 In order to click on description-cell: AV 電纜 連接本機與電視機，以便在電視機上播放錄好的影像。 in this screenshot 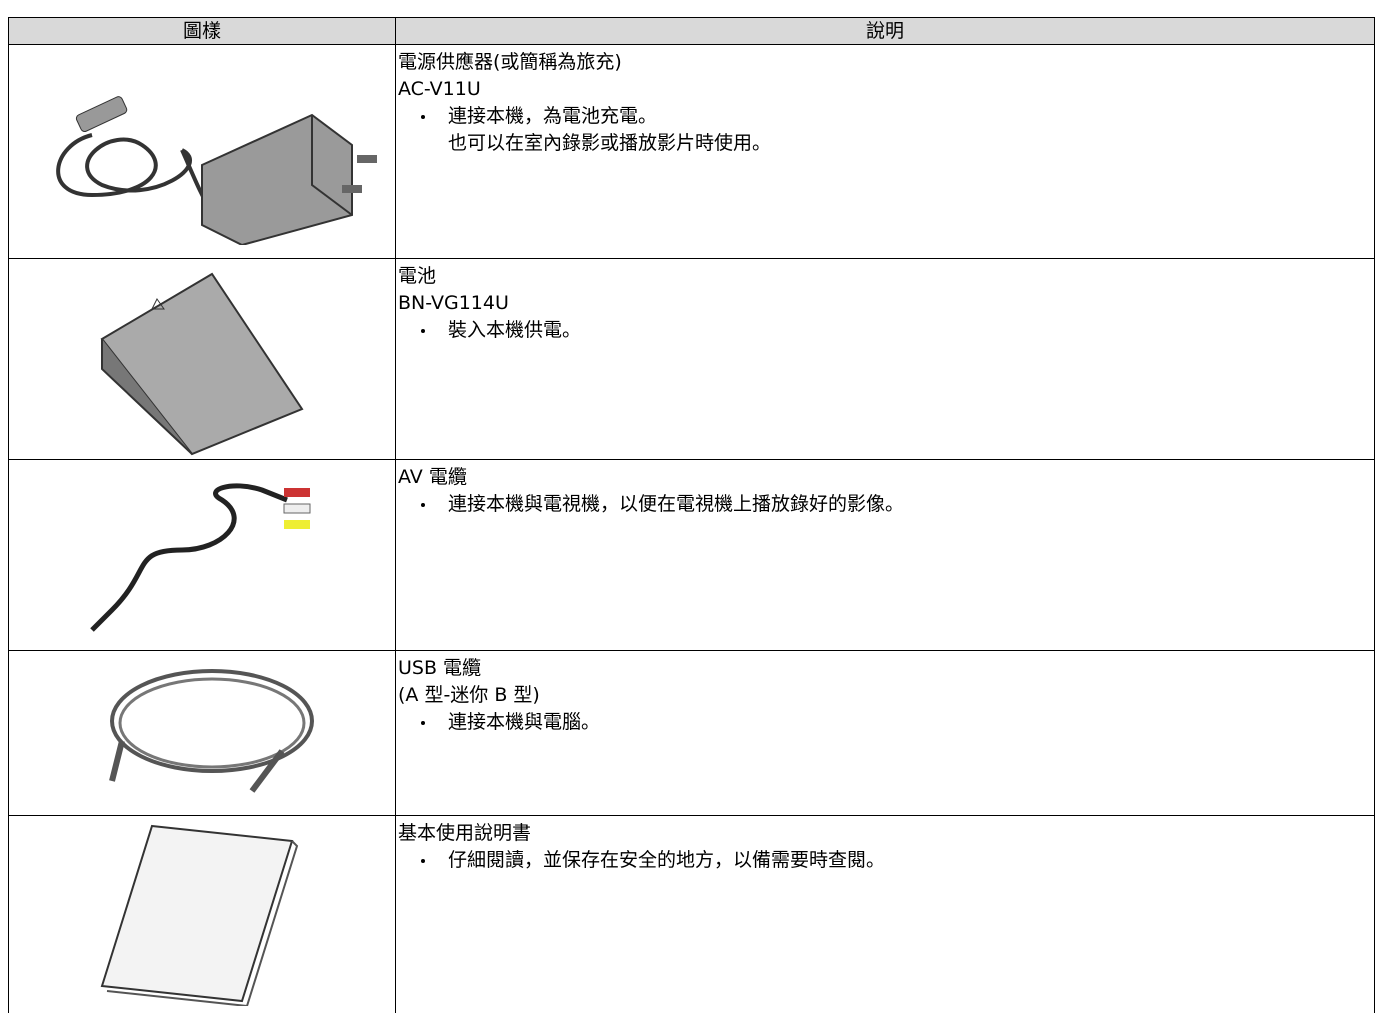, I will do `click(885, 555)`.